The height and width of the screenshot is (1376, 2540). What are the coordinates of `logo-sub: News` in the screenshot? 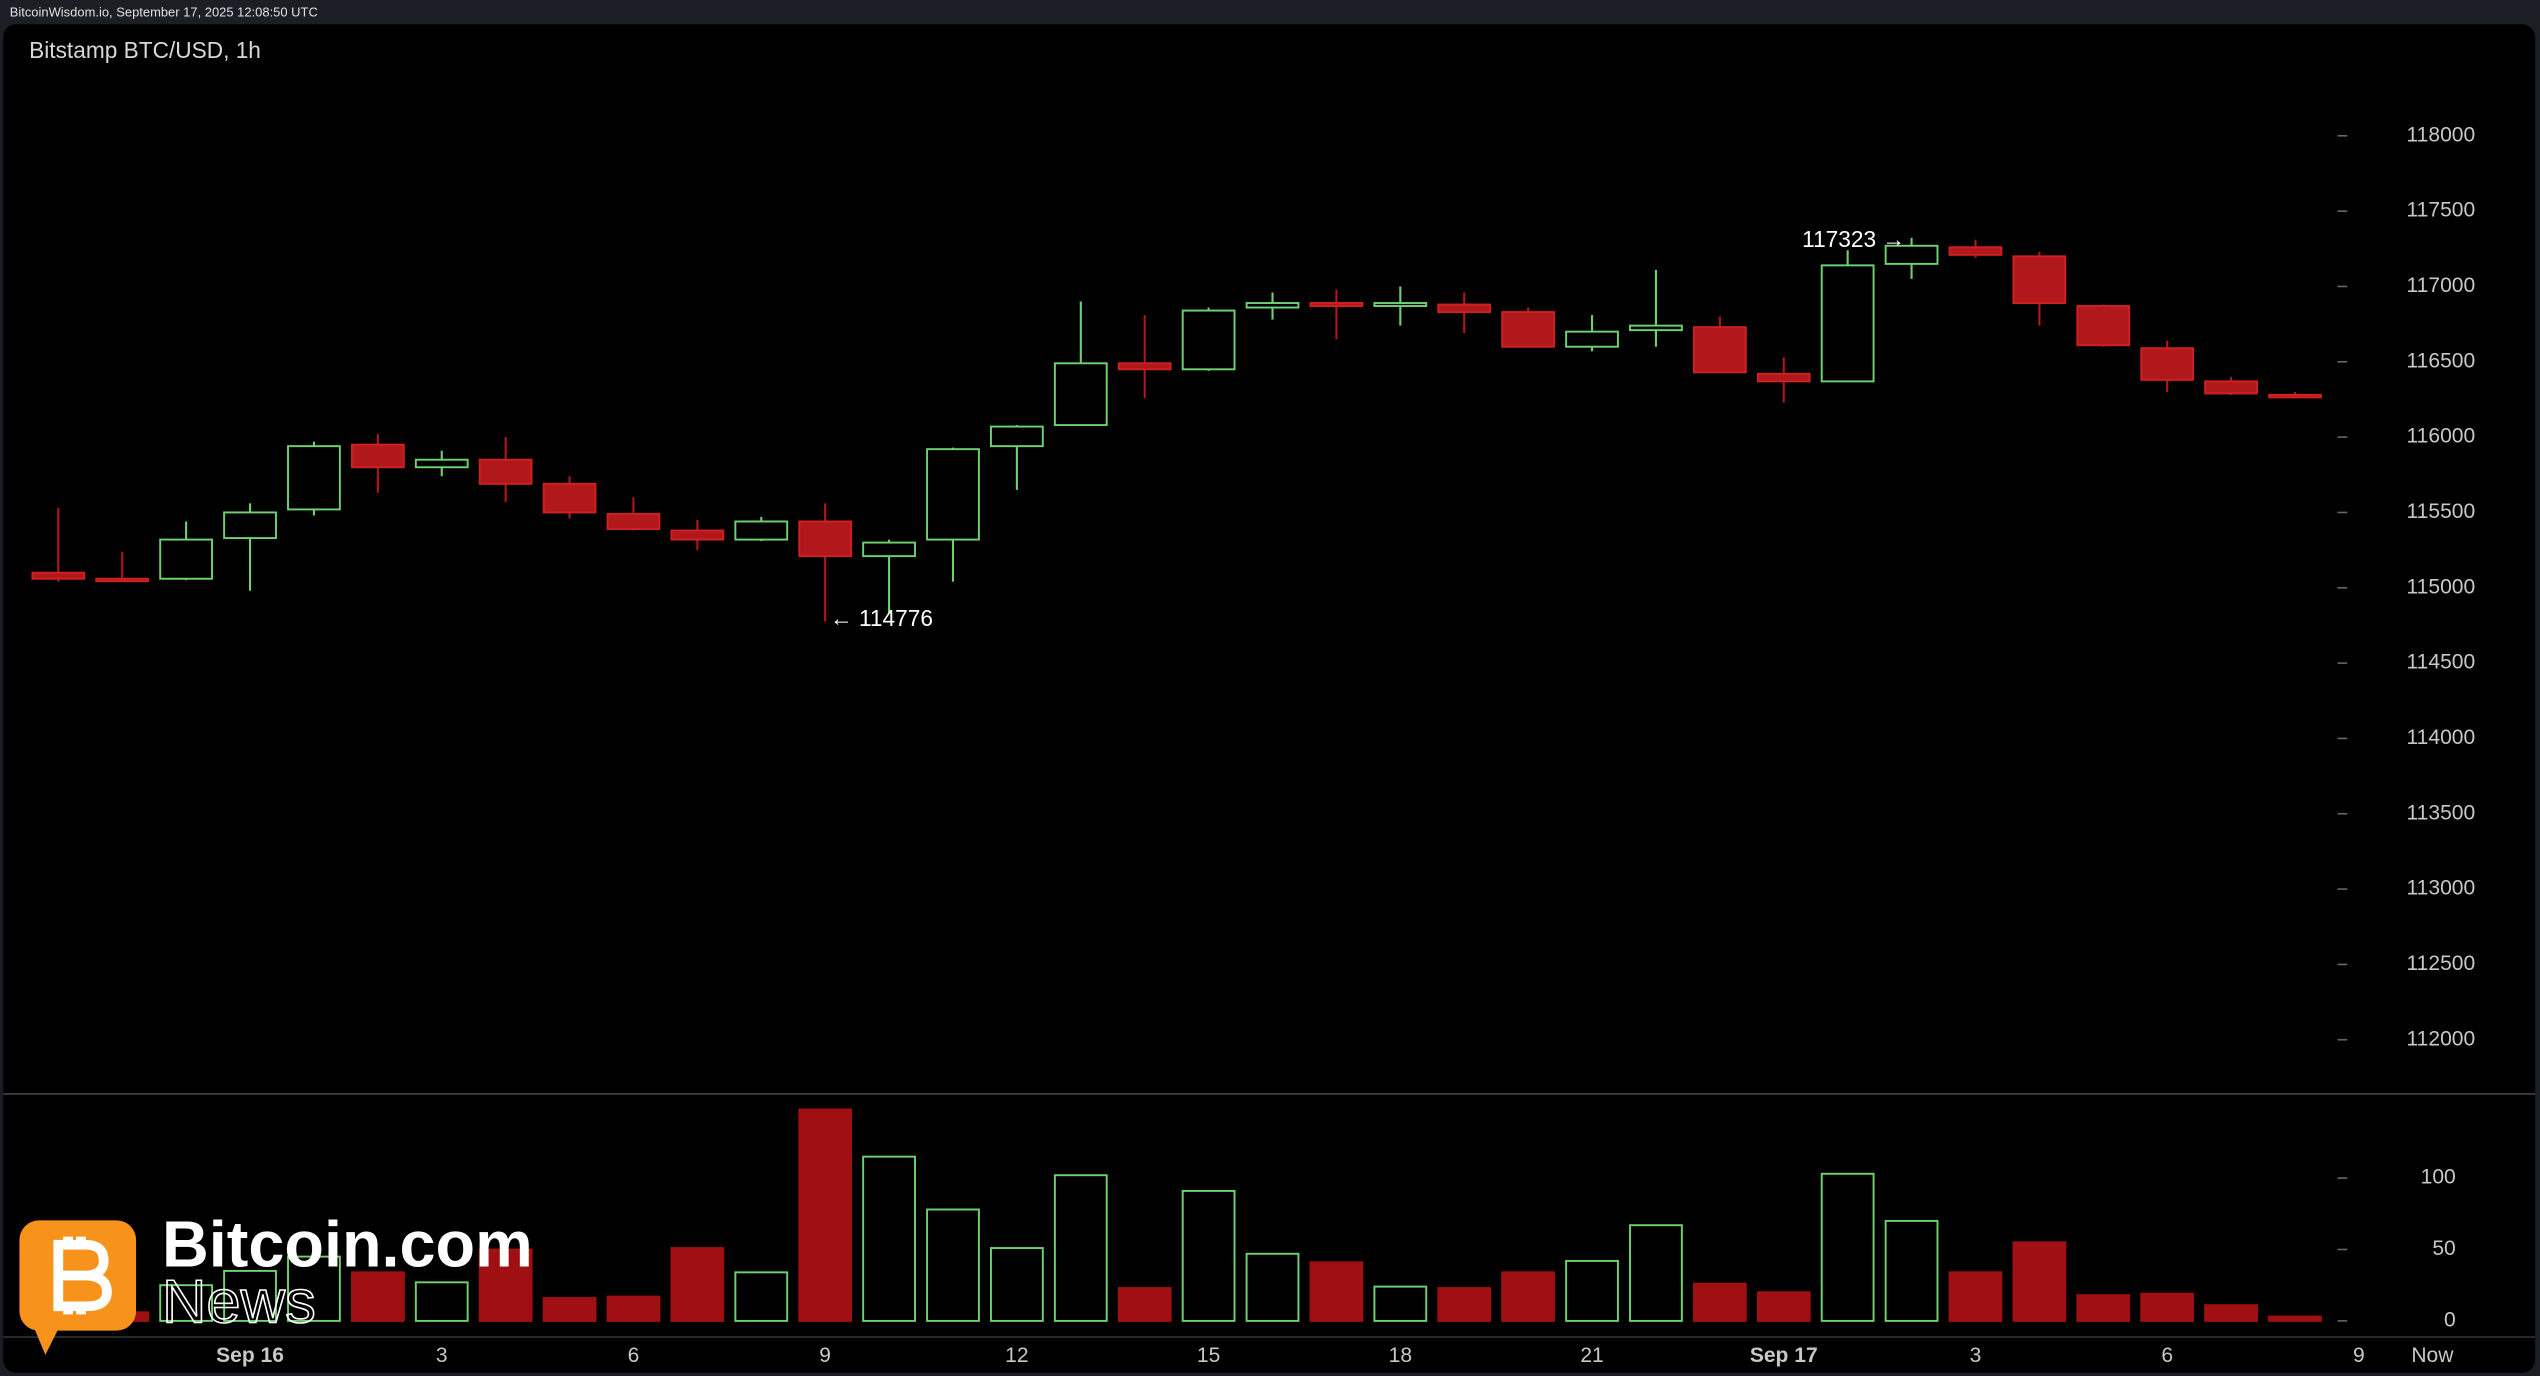 It's located at (239, 1302).